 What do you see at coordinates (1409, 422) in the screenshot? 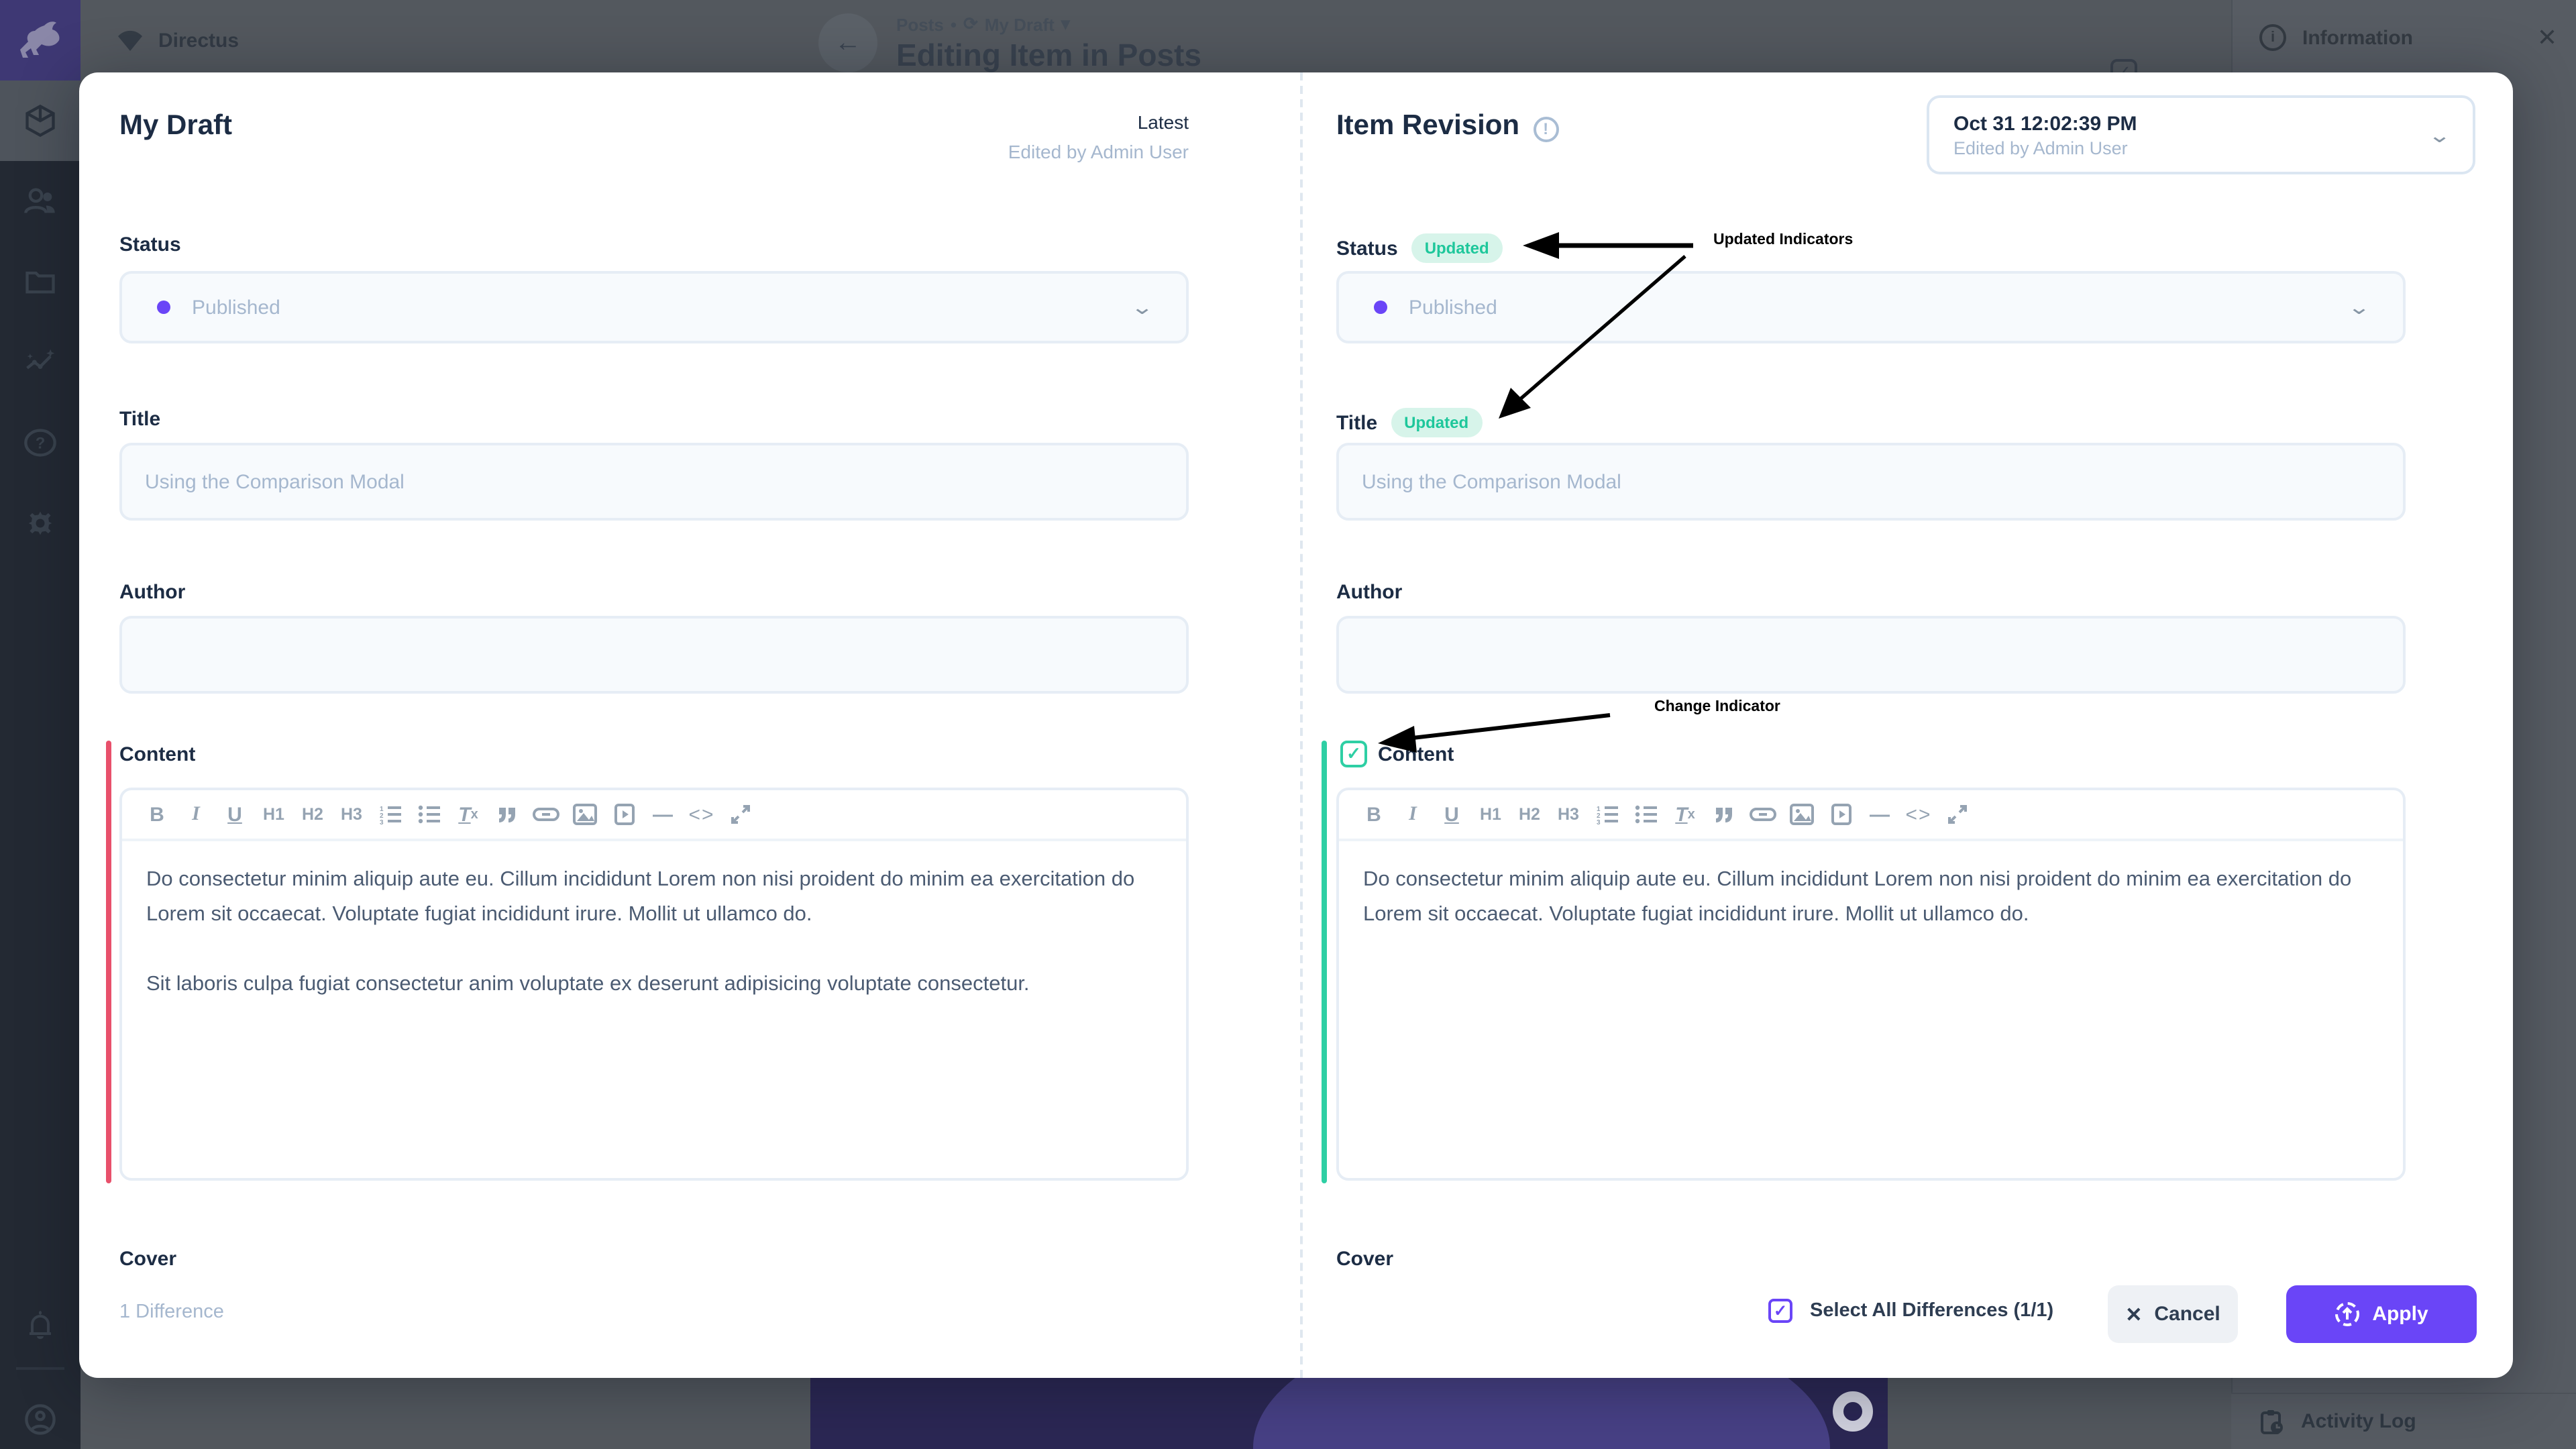
I see `right-title-label: Title Updated` at bounding box center [1409, 422].